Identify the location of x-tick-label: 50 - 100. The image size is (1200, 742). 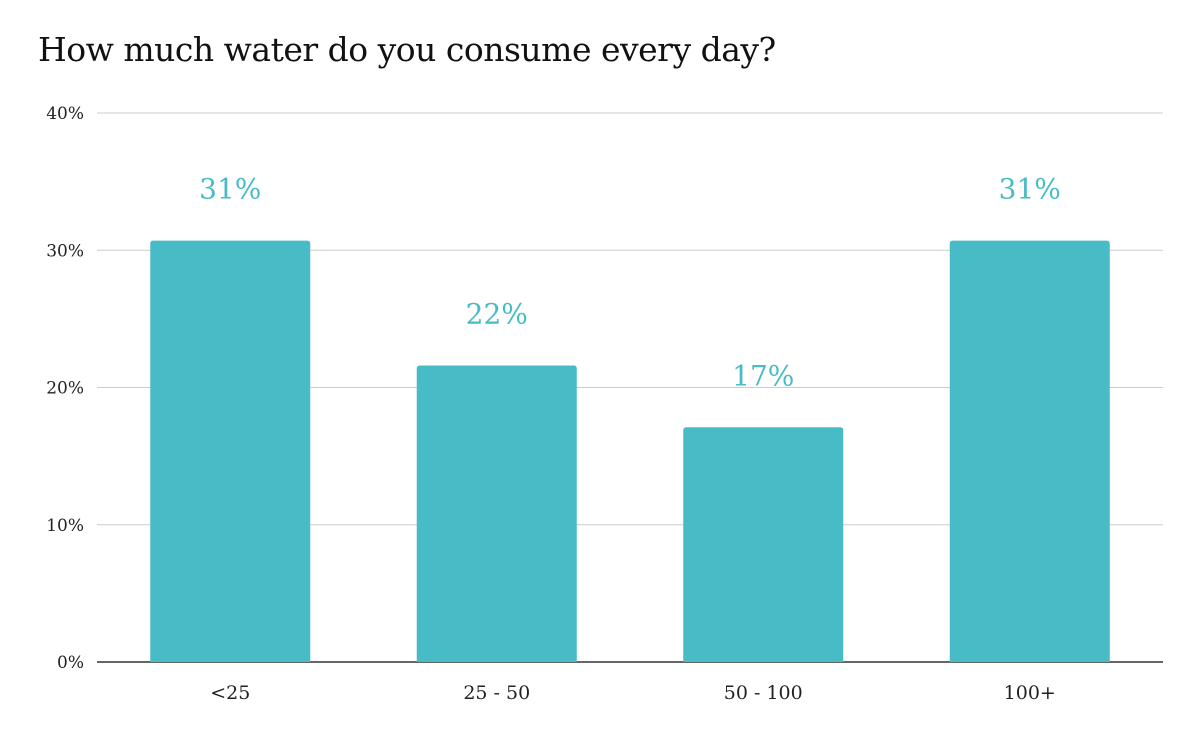
(763, 693).